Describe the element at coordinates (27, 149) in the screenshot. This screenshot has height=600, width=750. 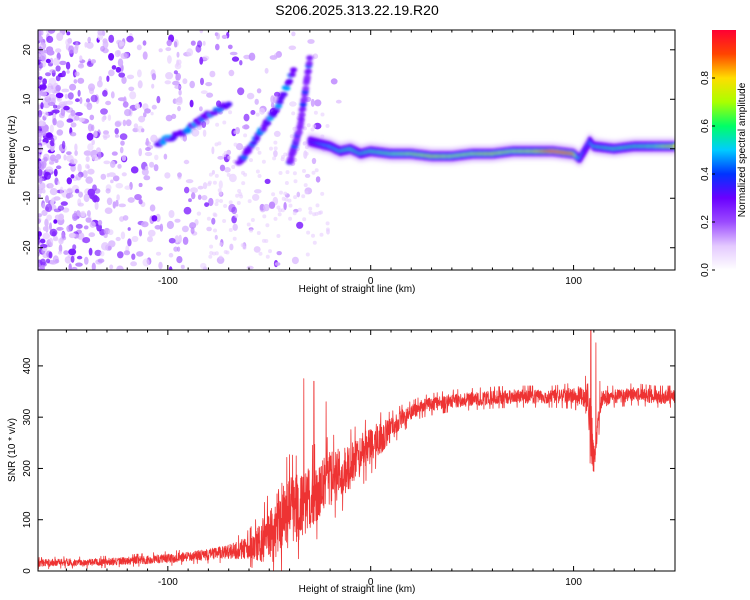
I see `spectrogram-y-tick-label: 0` at that location.